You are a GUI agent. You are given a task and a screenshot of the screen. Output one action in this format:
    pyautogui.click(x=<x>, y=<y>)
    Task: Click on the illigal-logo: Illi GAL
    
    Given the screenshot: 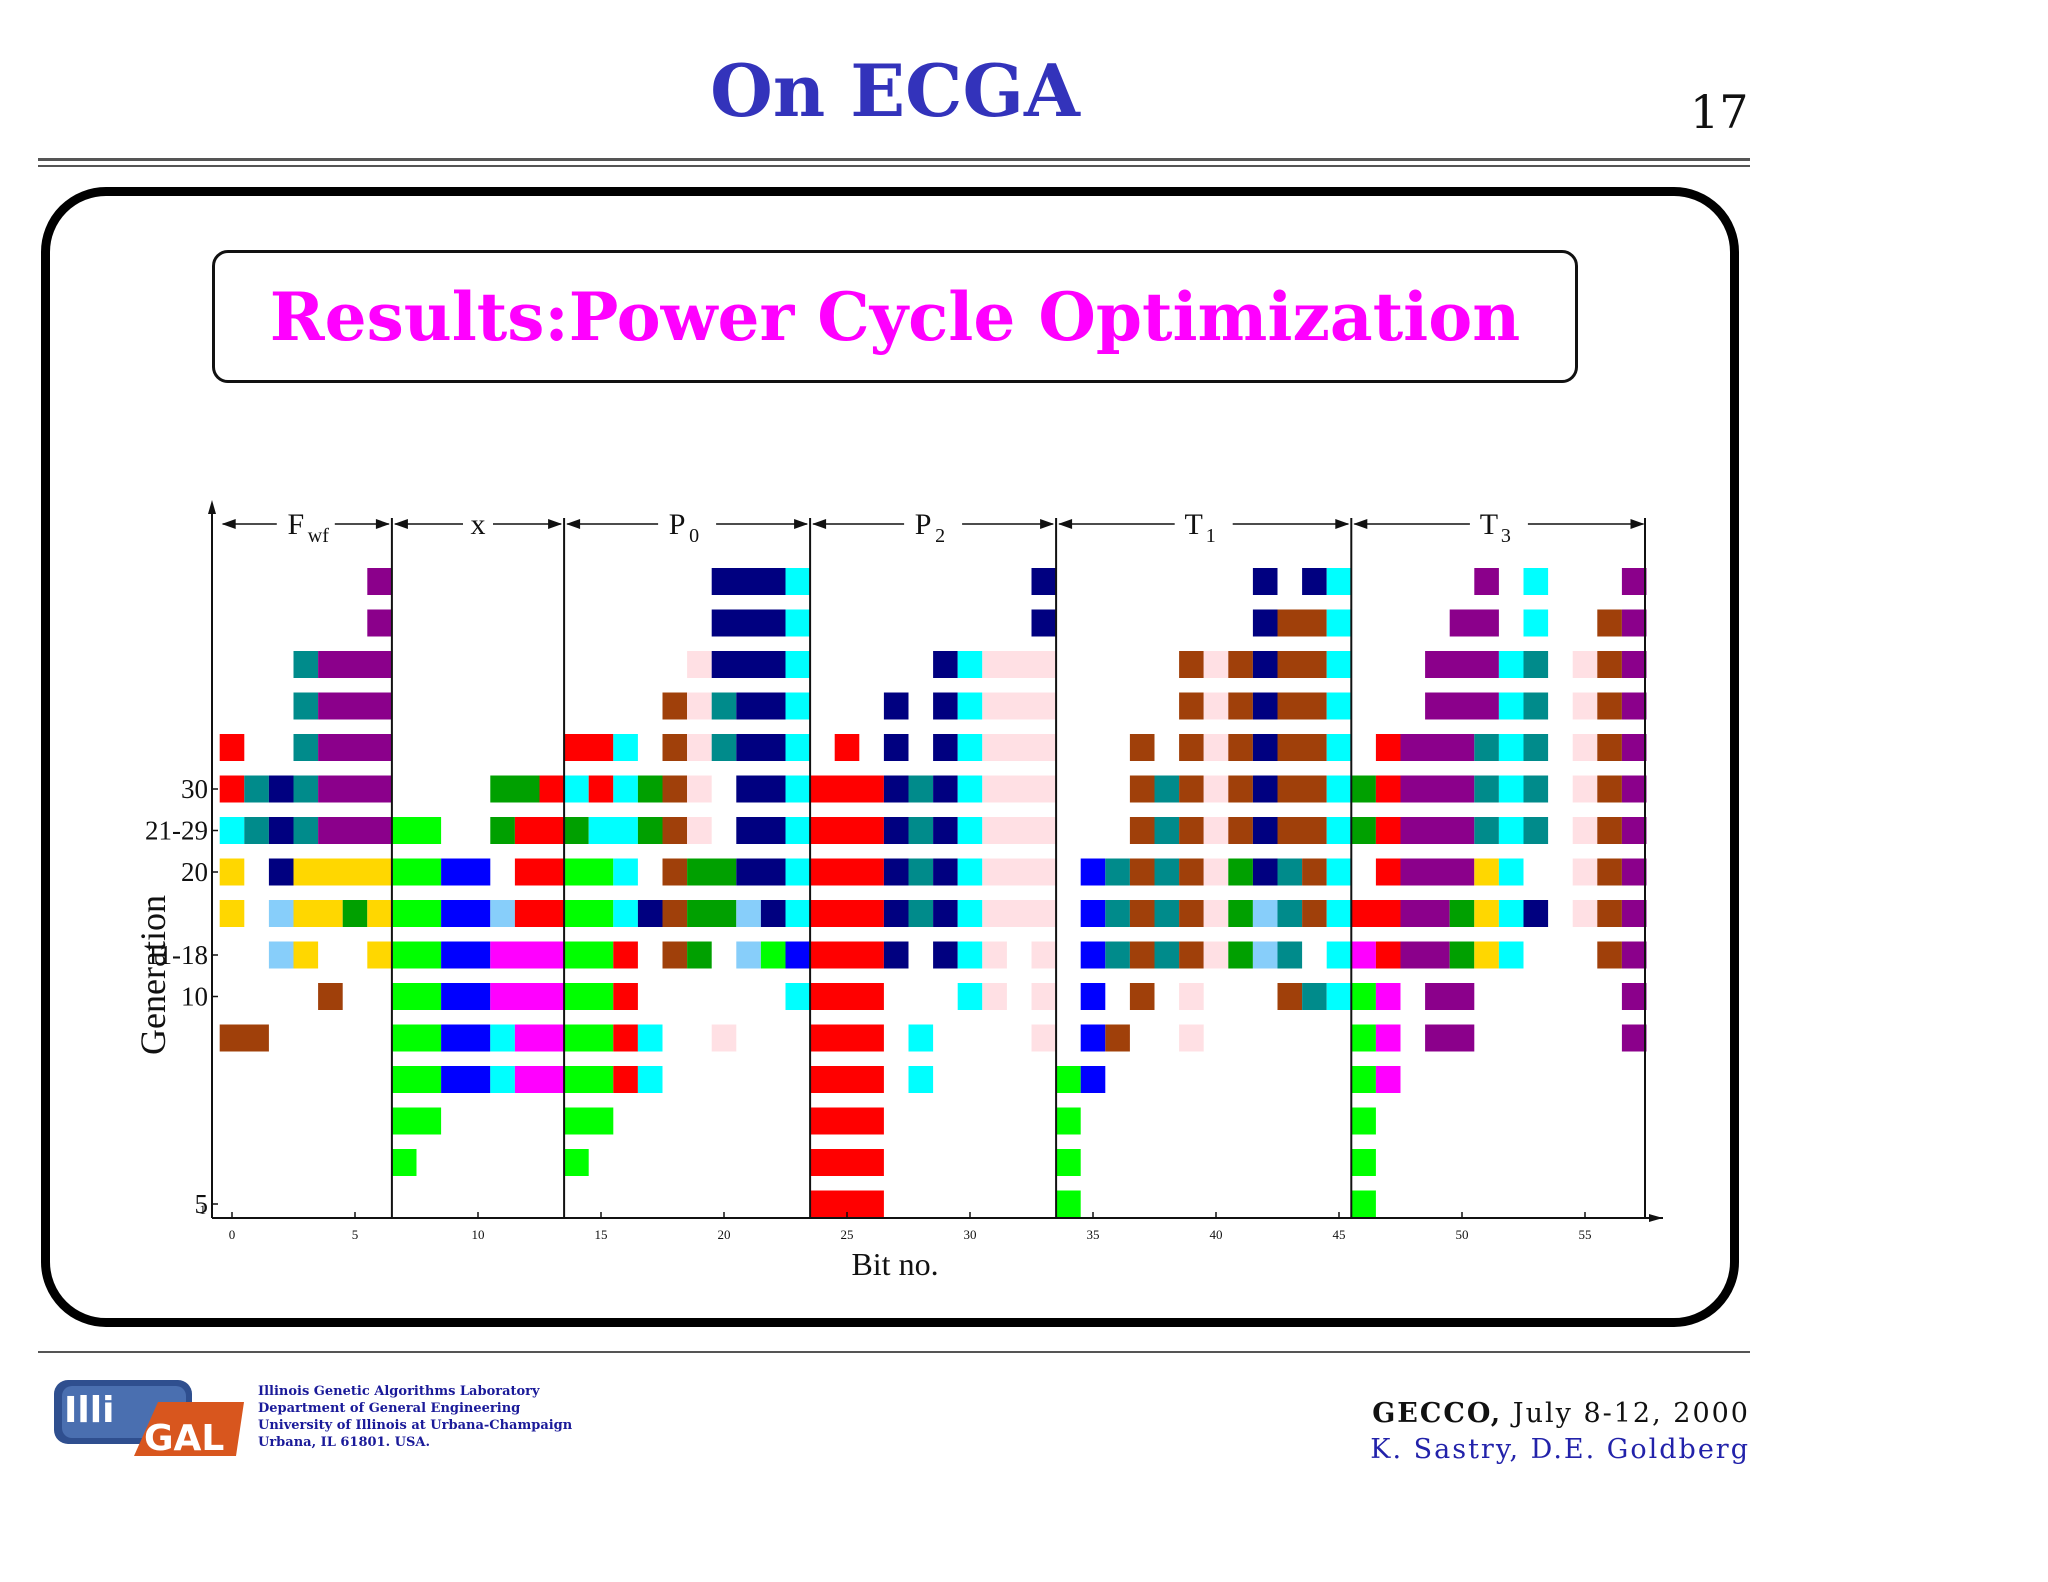 What is the action you would take?
    pyautogui.click(x=149, y=1419)
    